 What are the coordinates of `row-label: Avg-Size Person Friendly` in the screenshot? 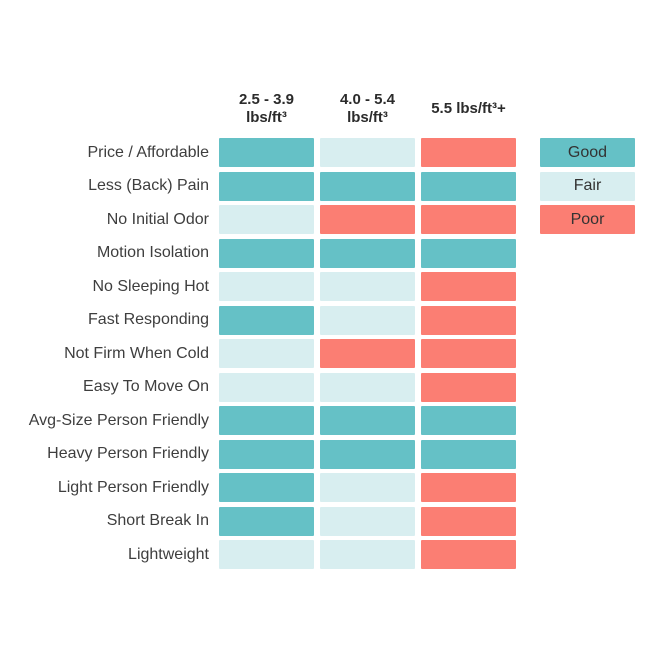 It's located at (118, 420).